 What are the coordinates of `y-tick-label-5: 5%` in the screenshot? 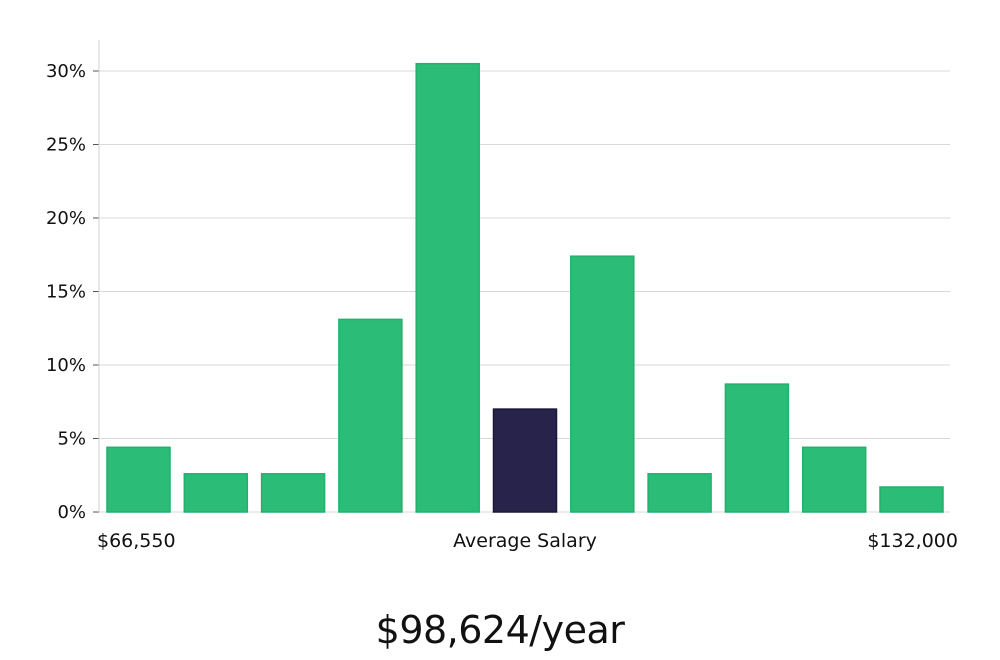 It's located at (71, 439).